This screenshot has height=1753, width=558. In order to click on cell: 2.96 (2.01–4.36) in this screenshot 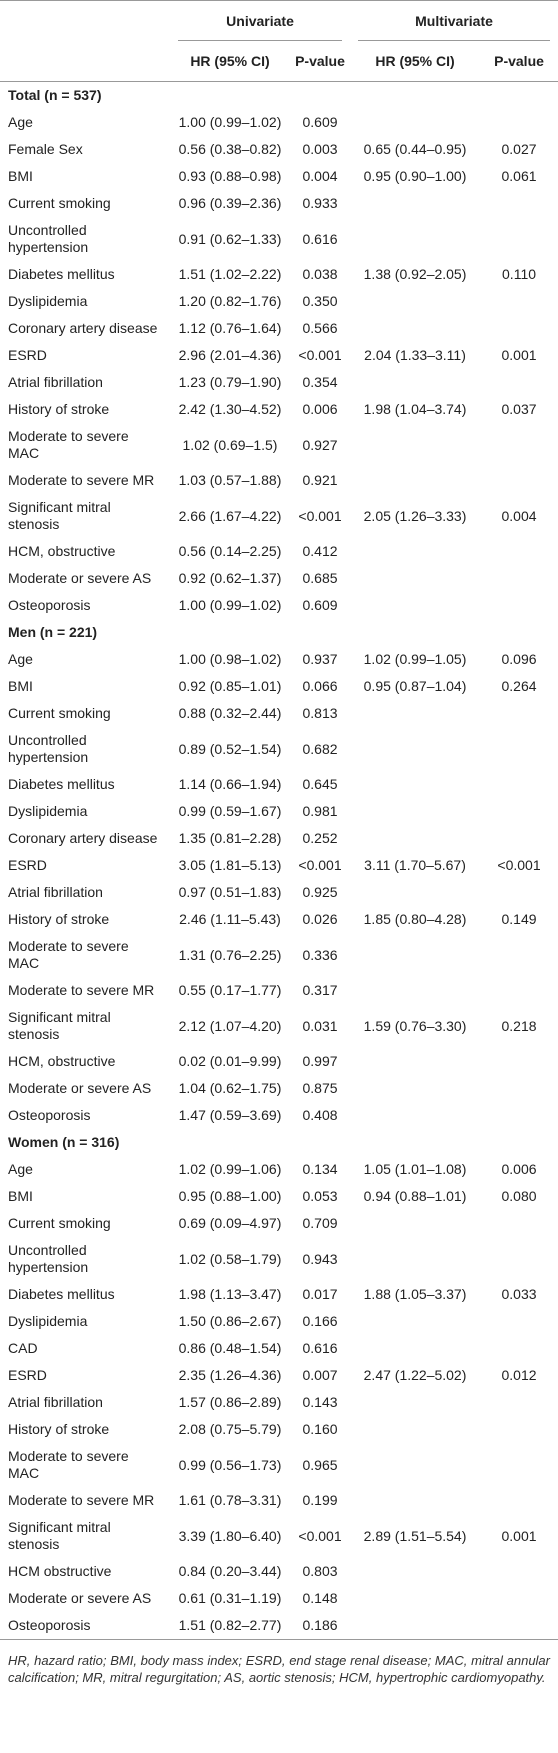, I will do `click(230, 355)`.